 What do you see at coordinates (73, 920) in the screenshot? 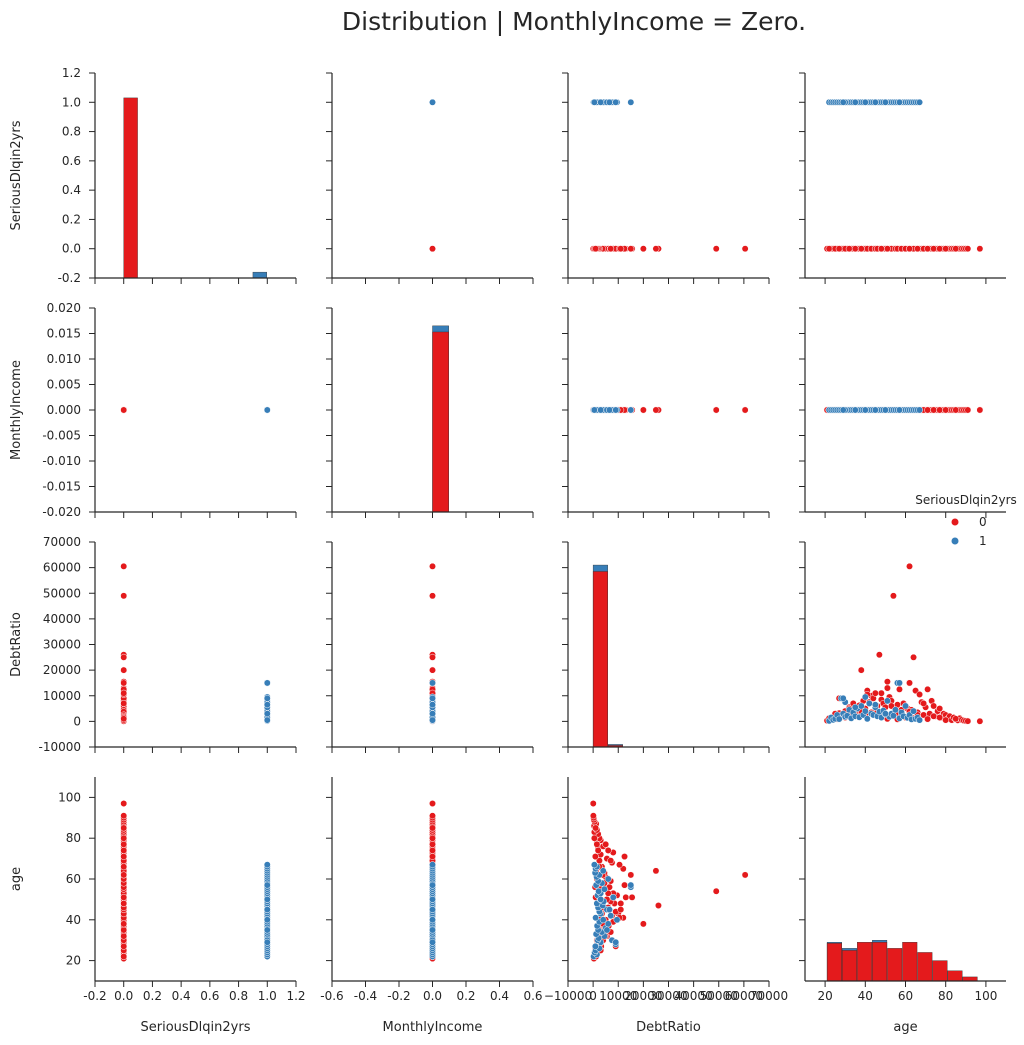
I see `y-tick-label: 40` at bounding box center [73, 920].